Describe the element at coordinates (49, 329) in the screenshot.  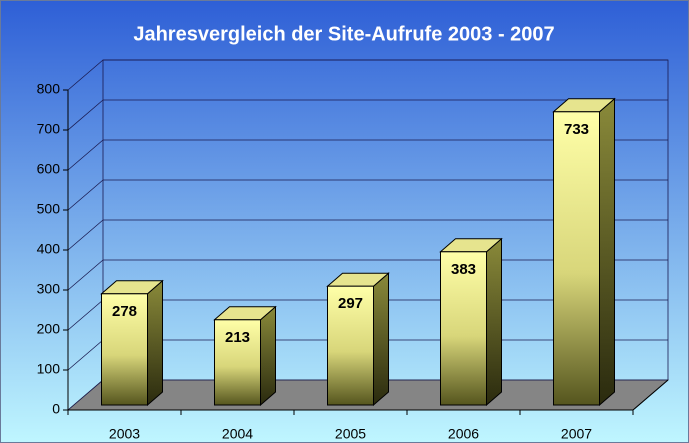
I see `y-tick-label: 200` at that location.